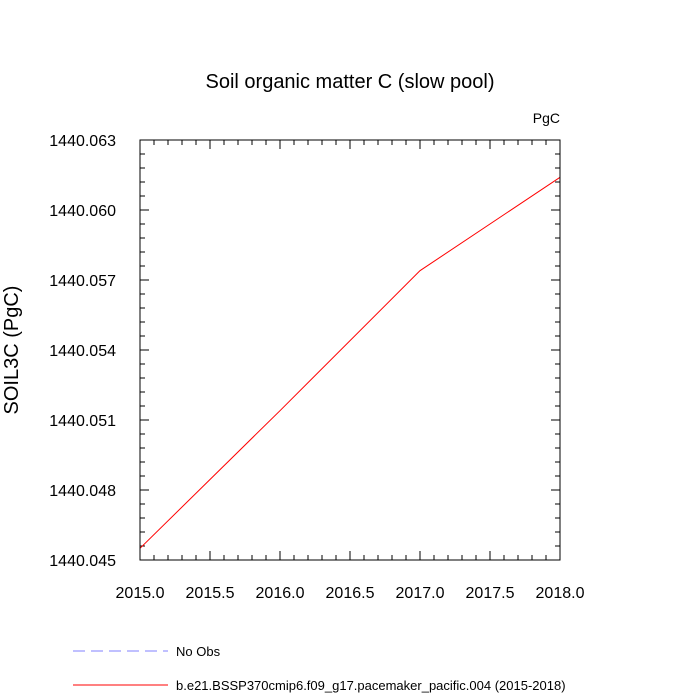  What do you see at coordinates (560, 593) in the screenshot?
I see `x-tick-label: 2018.0` at bounding box center [560, 593].